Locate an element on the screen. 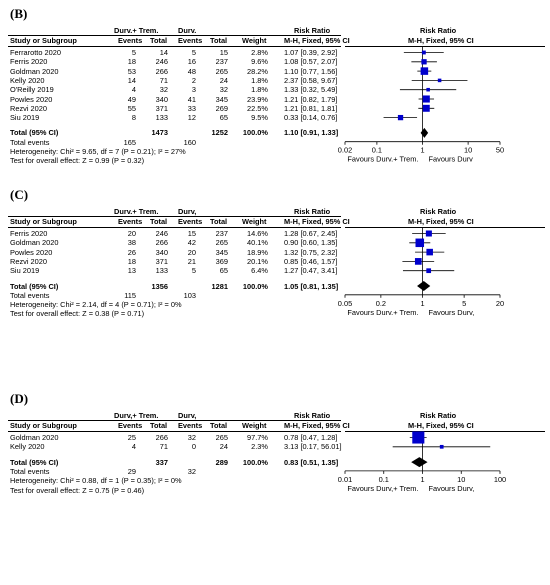 The height and width of the screenshot is (585, 550). total1-cell: 246 is located at coordinates (161, 233).